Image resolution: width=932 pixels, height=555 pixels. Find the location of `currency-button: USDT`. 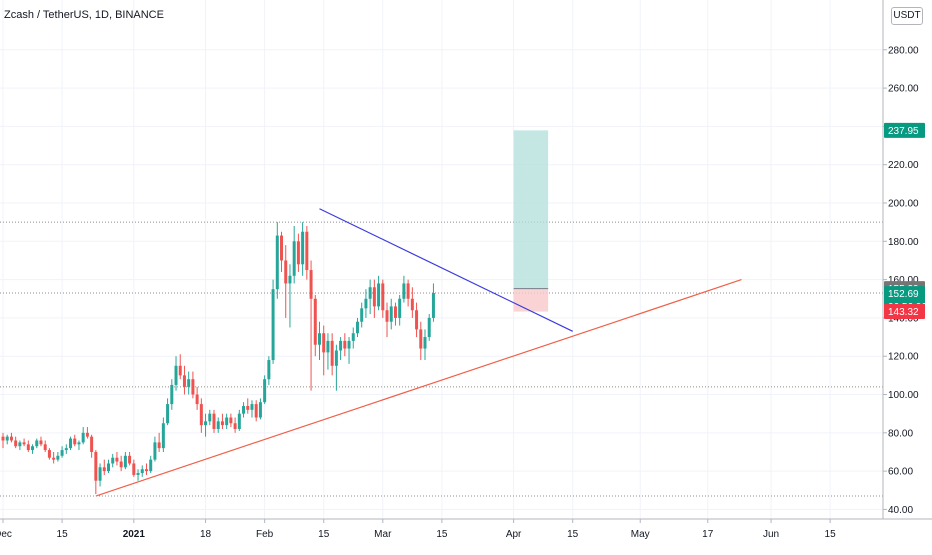

currency-button: USDT is located at coordinates (907, 16).